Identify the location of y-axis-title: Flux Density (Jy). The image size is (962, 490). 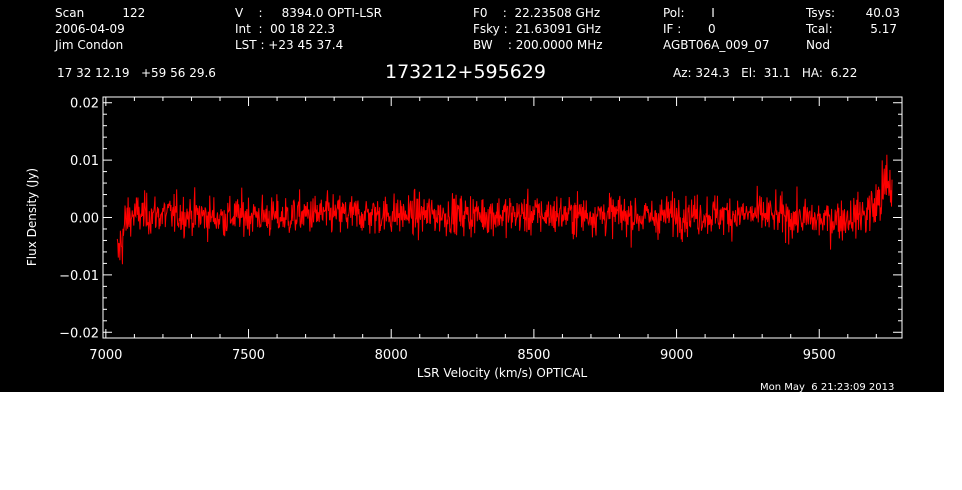
(32, 217).